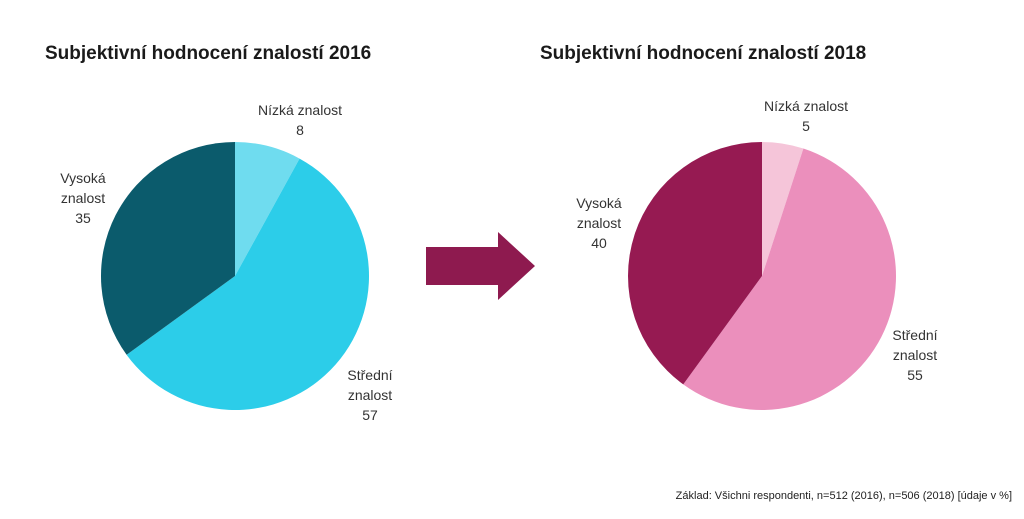  What do you see at coordinates (300, 130) in the screenshot?
I see `slice-value: 8` at bounding box center [300, 130].